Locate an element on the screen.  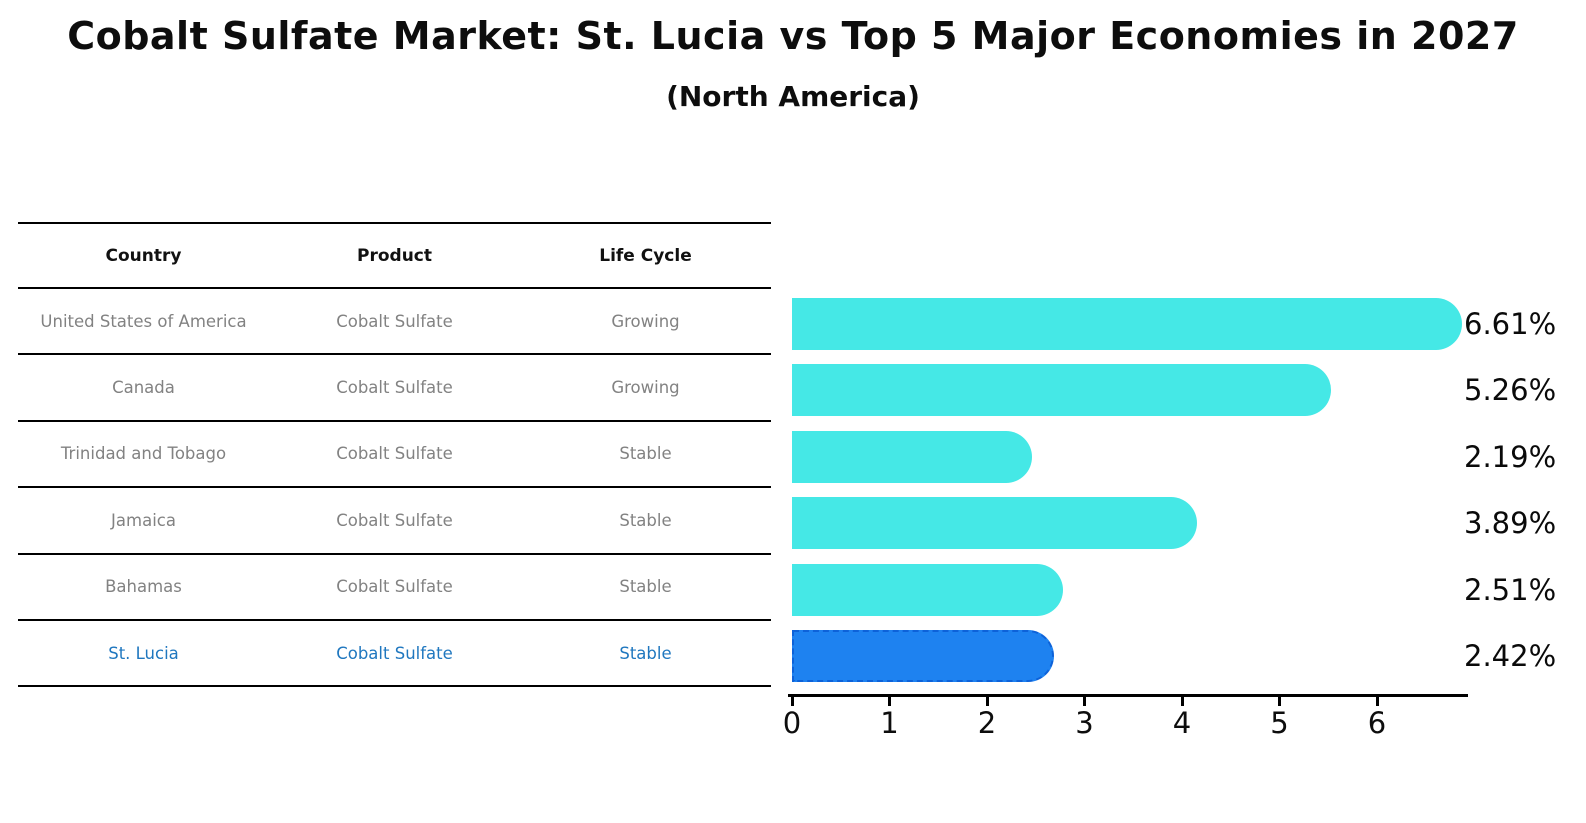
country-cell: Canada is located at coordinates (143, 388).